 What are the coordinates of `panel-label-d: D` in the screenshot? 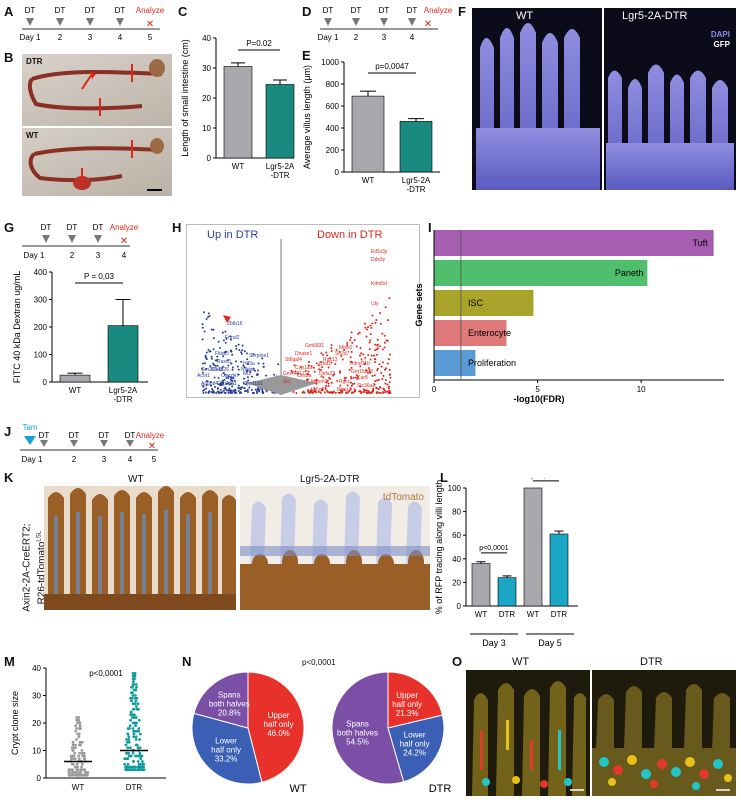 It's located at (307, 11).